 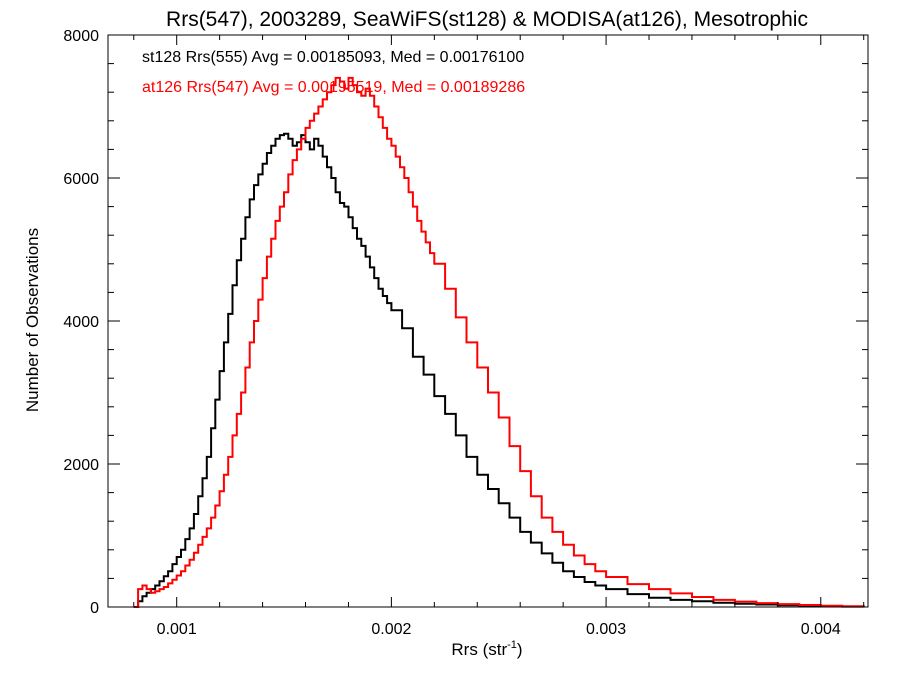 I want to click on y-tick-label: 8000, so click(x=81, y=36).